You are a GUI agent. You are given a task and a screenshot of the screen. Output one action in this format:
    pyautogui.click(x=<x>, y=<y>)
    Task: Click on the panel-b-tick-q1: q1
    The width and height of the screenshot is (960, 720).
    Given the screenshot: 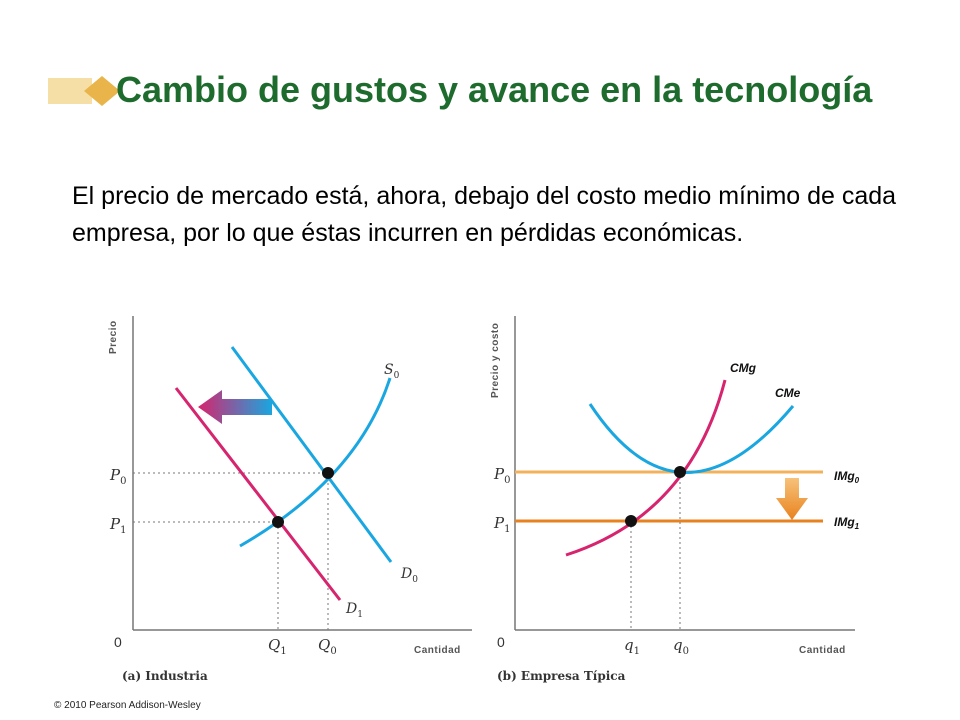 What is the action you would take?
    pyautogui.click(x=632, y=646)
    